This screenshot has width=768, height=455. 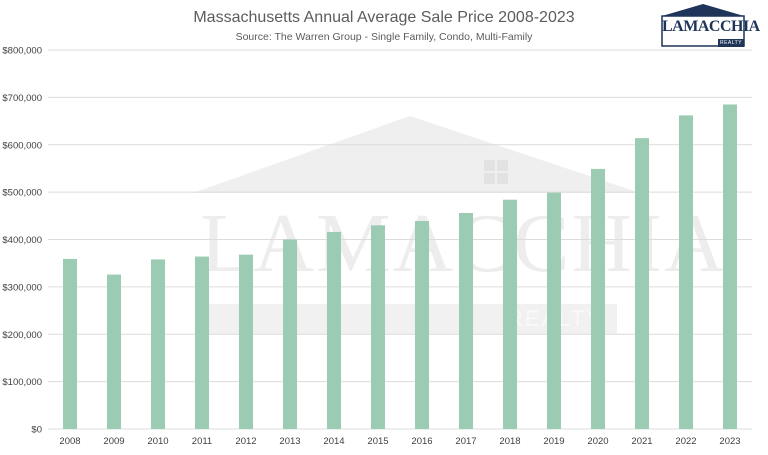 What do you see at coordinates (729, 441) in the screenshot?
I see `x-tick-label: 2023` at bounding box center [729, 441].